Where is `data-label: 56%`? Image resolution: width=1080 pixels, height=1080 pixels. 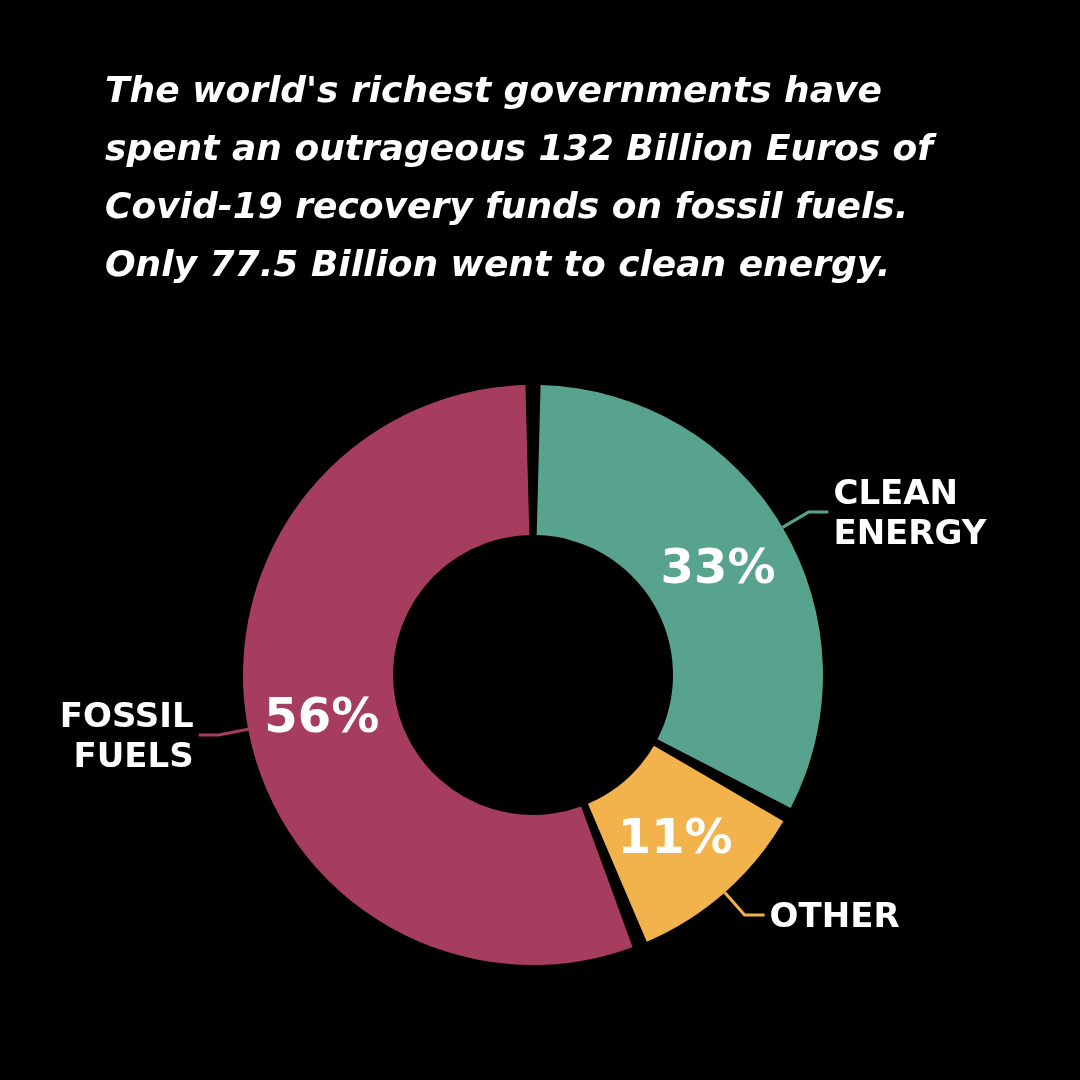 data-label: 56% is located at coordinates (322, 715).